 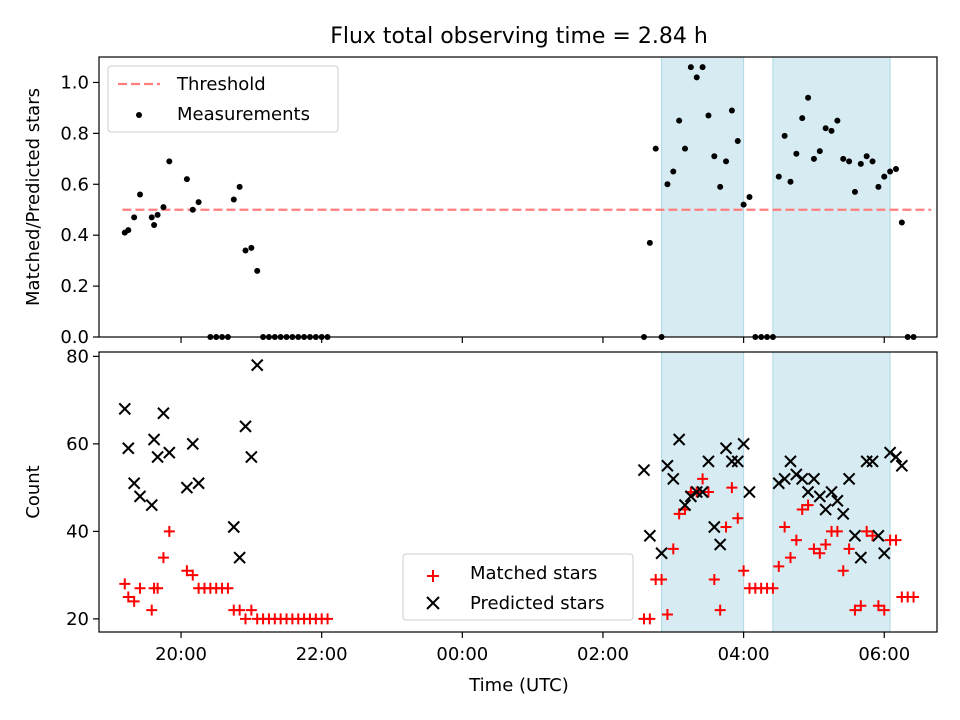 I want to click on bottom-legend: Matched stars Predicted stars, so click(x=518, y=587).